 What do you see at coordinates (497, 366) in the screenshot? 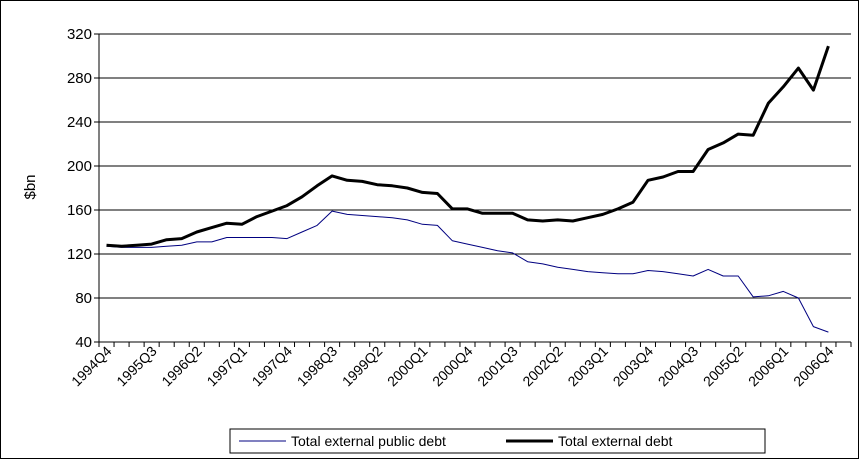
I see `x-tick-label: 2001Q3` at bounding box center [497, 366].